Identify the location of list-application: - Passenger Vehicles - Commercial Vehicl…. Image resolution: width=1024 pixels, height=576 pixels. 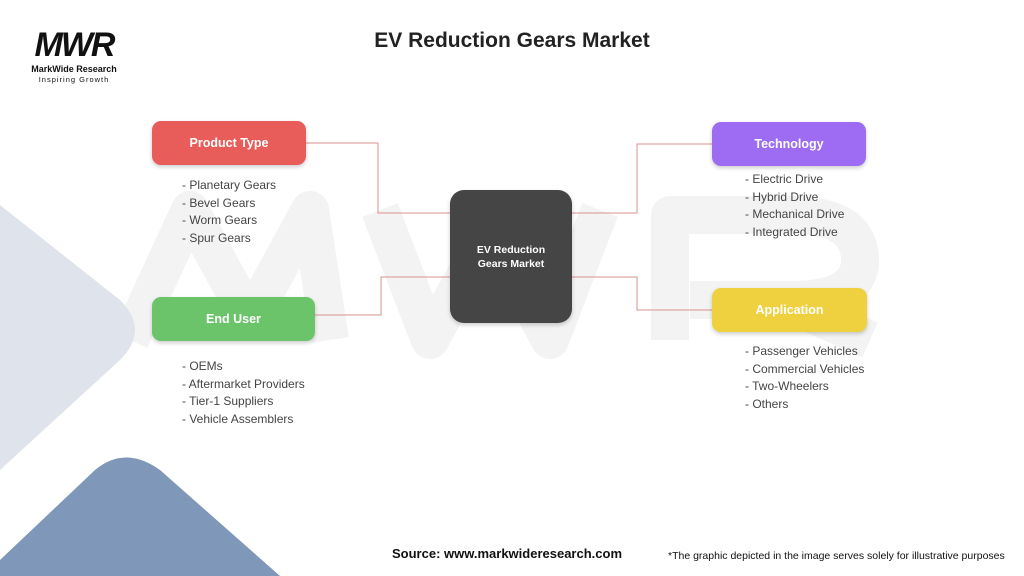
(804, 378).